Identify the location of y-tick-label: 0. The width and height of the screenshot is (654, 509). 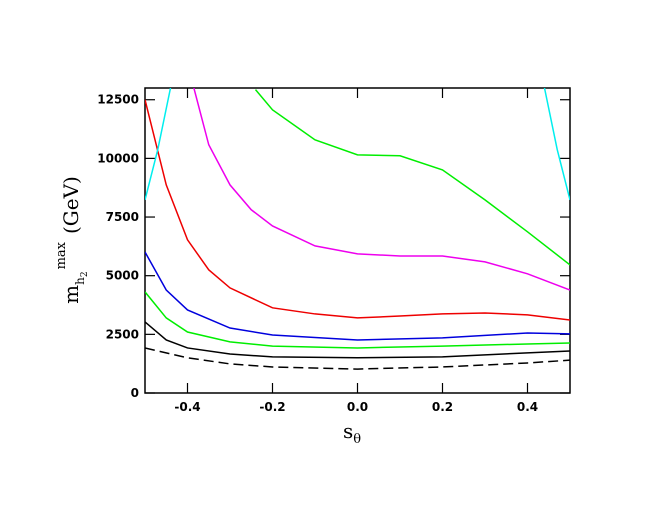
(135, 393).